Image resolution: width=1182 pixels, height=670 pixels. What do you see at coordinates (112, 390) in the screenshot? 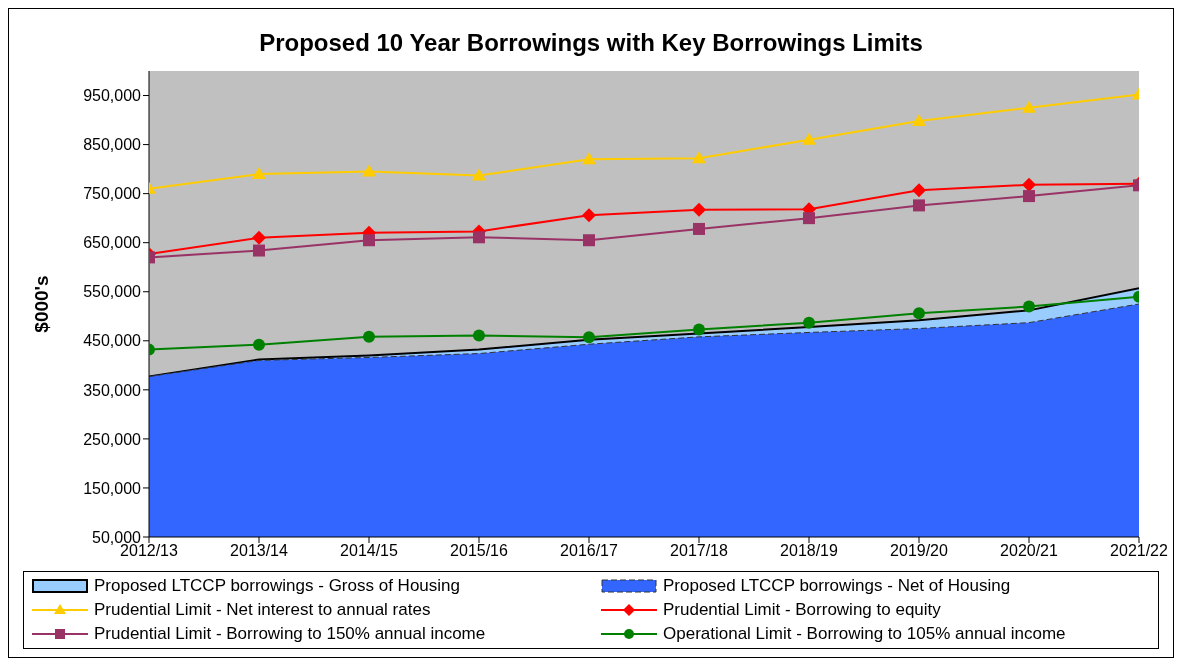
I see `y-tick-label: 350,000` at bounding box center [112, 390].